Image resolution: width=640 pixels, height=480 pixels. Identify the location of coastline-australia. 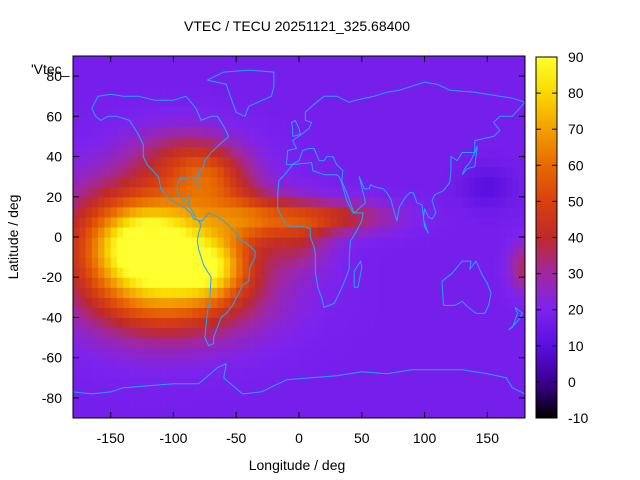
(466, 287).